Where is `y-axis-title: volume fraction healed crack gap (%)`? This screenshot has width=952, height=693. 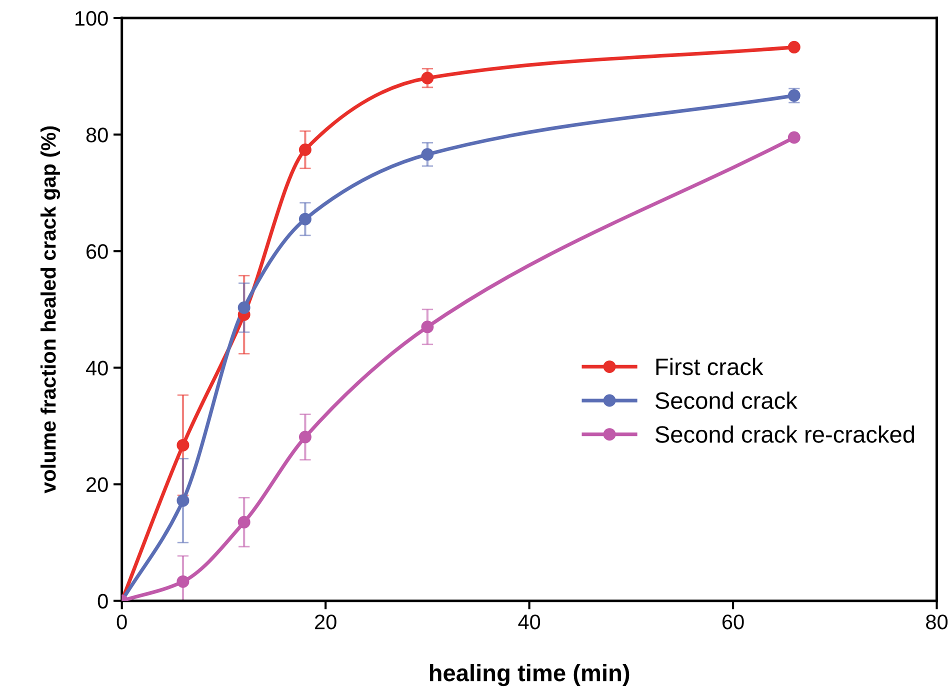 y-axis-title: volume fraction healed crack gap (%) is located at coordinates (50, 310).